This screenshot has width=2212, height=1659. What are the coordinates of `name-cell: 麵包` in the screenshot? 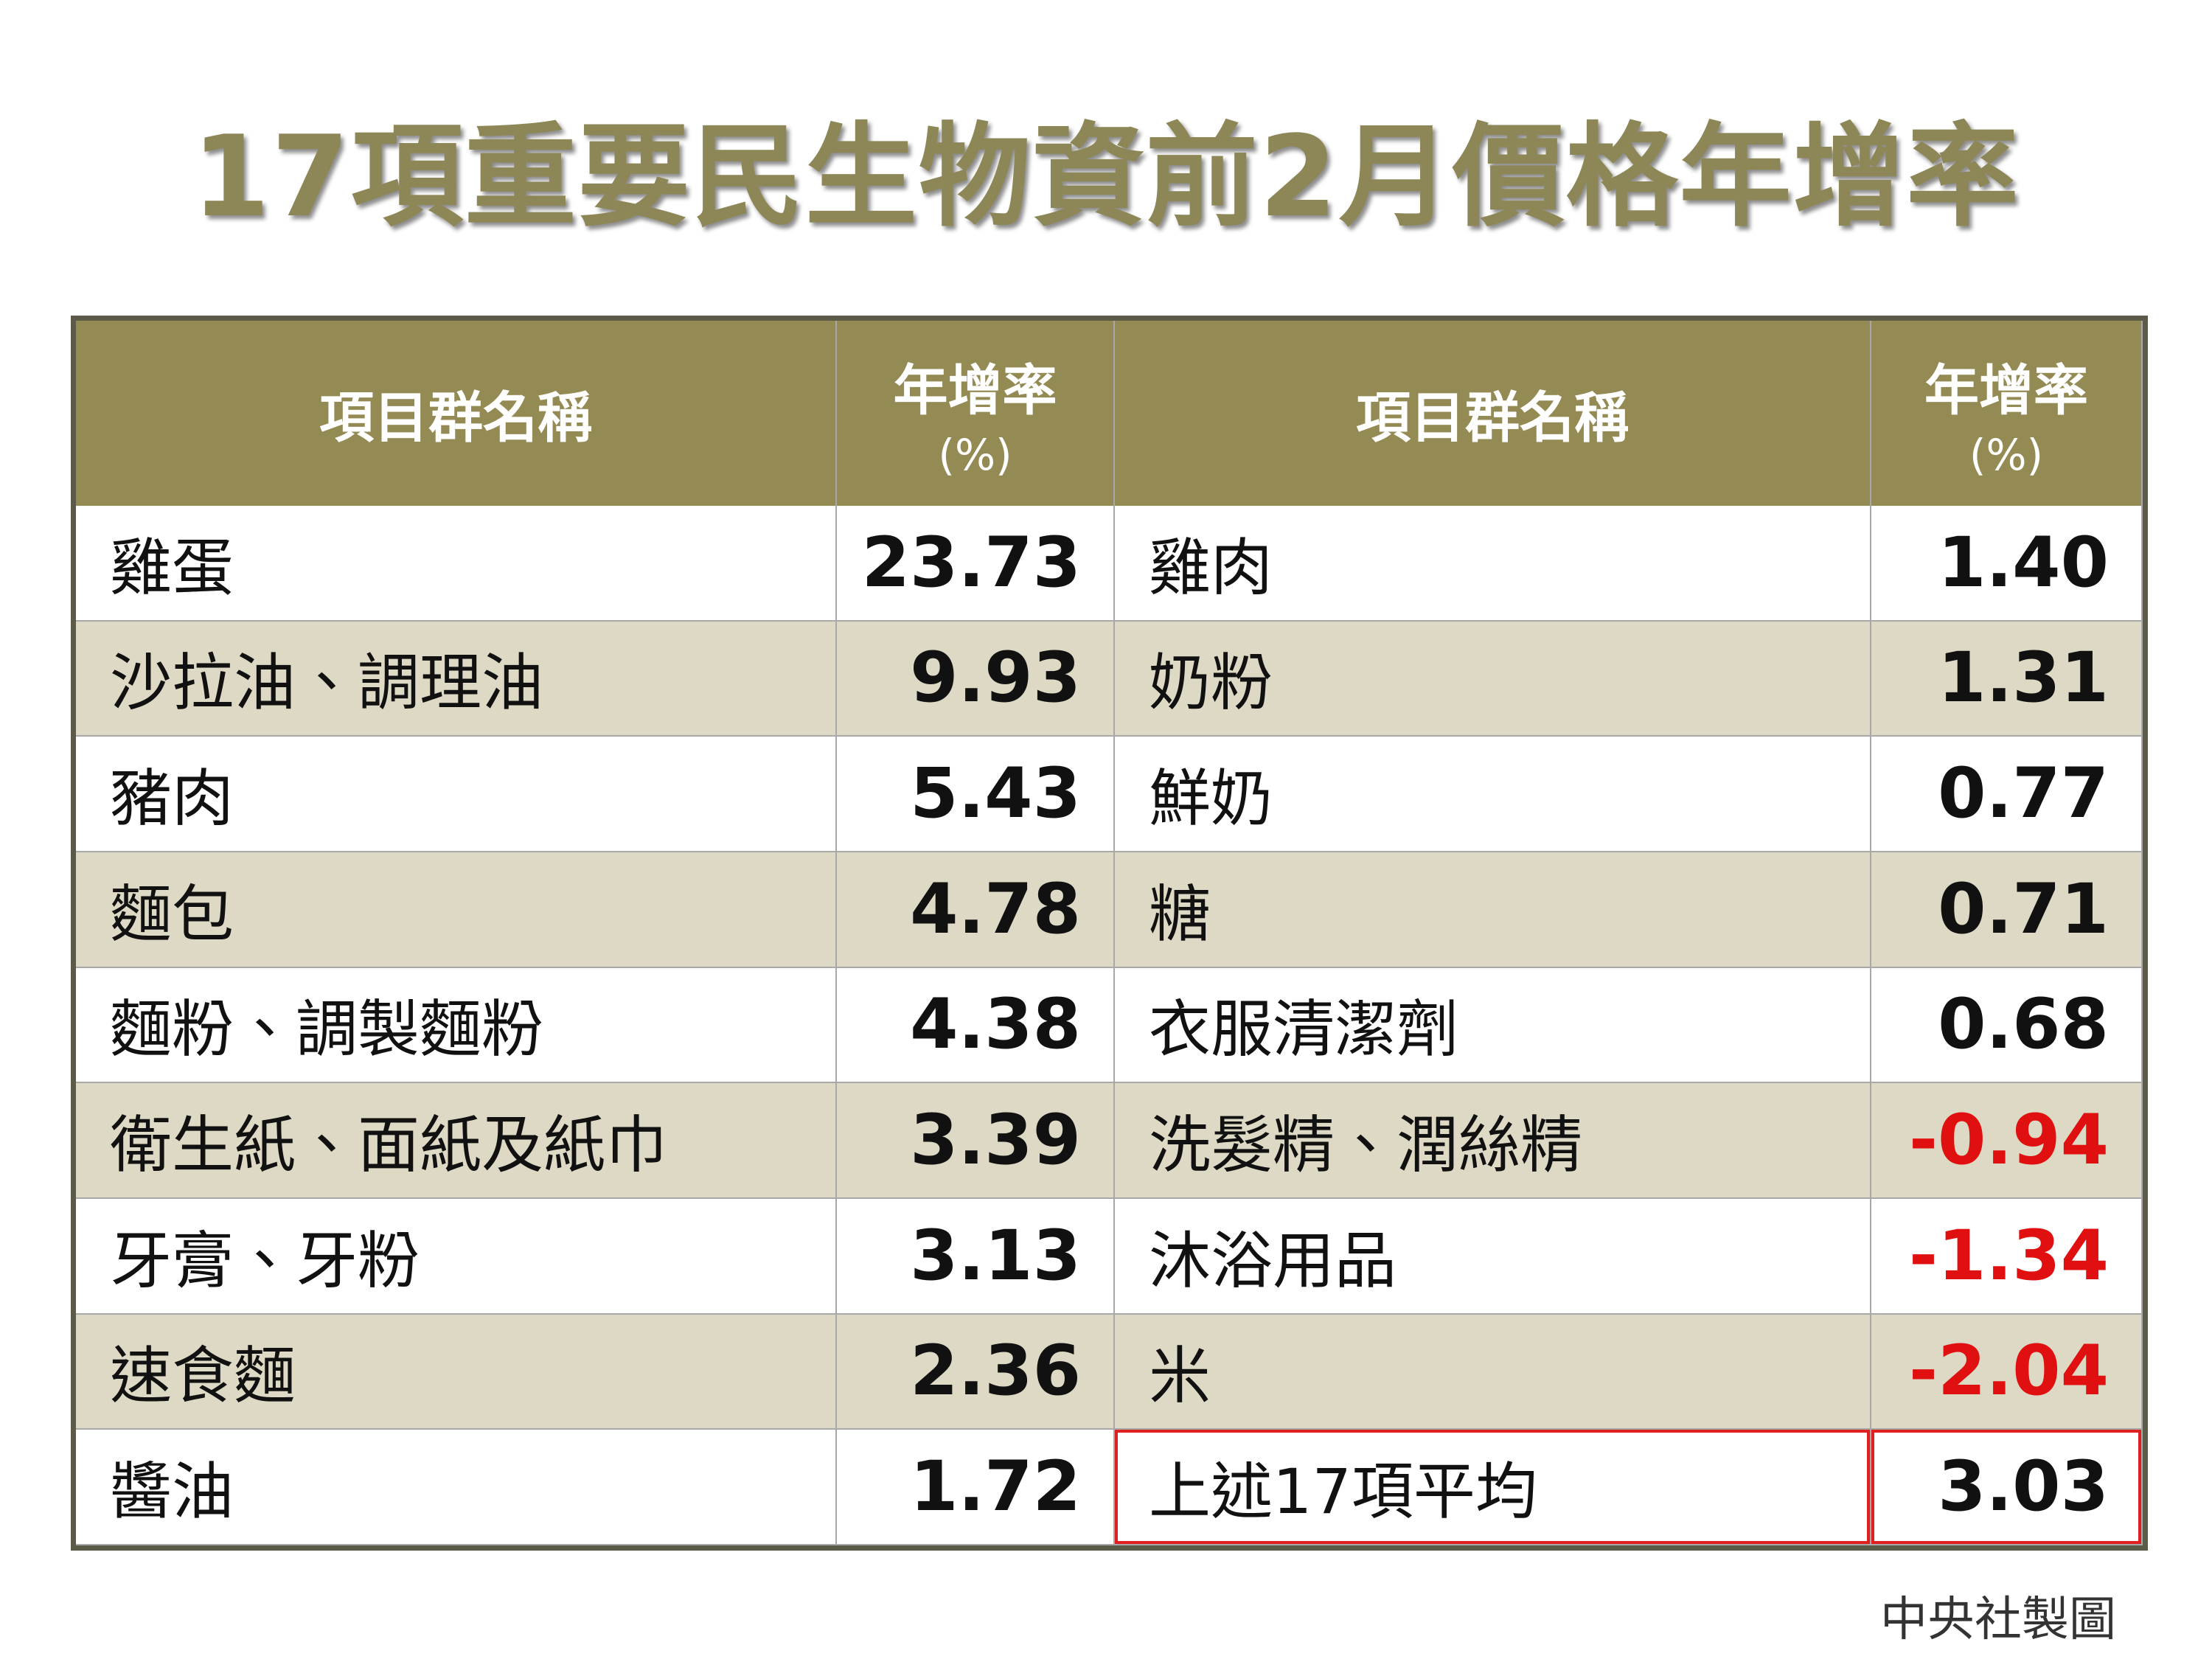 It's located at (456, 910).